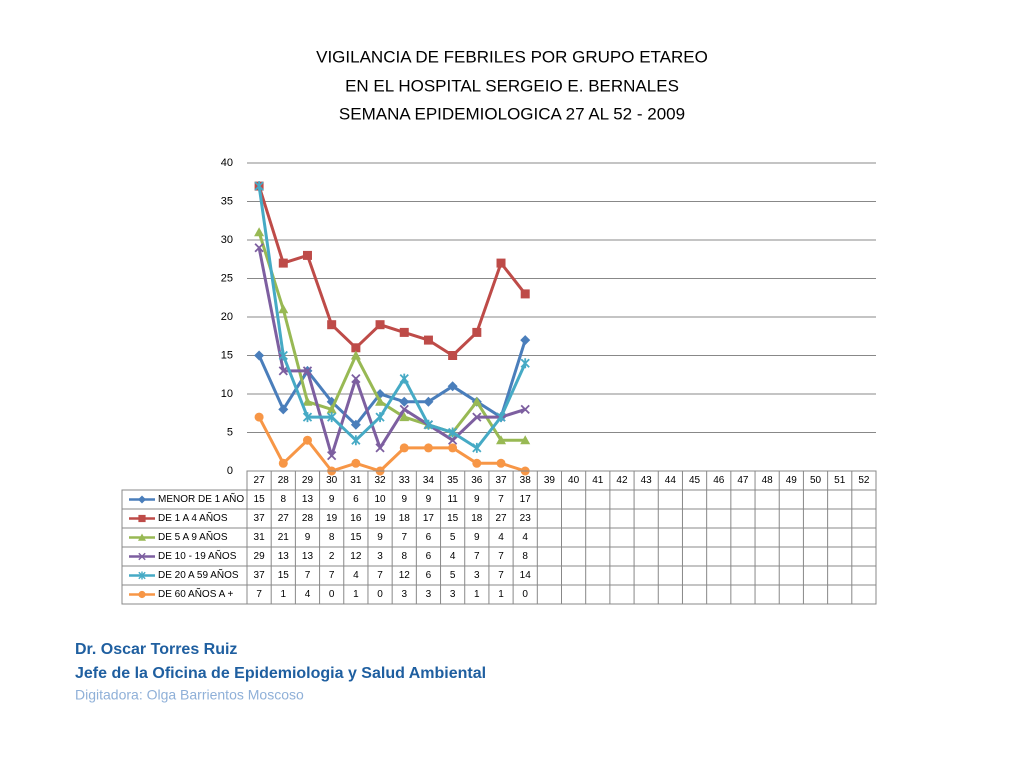 The width and height of the screenshot is (1024, 768). Describe the element at coordinates (501, 537) in the screenshot. I see `table-value: 4` at that location.